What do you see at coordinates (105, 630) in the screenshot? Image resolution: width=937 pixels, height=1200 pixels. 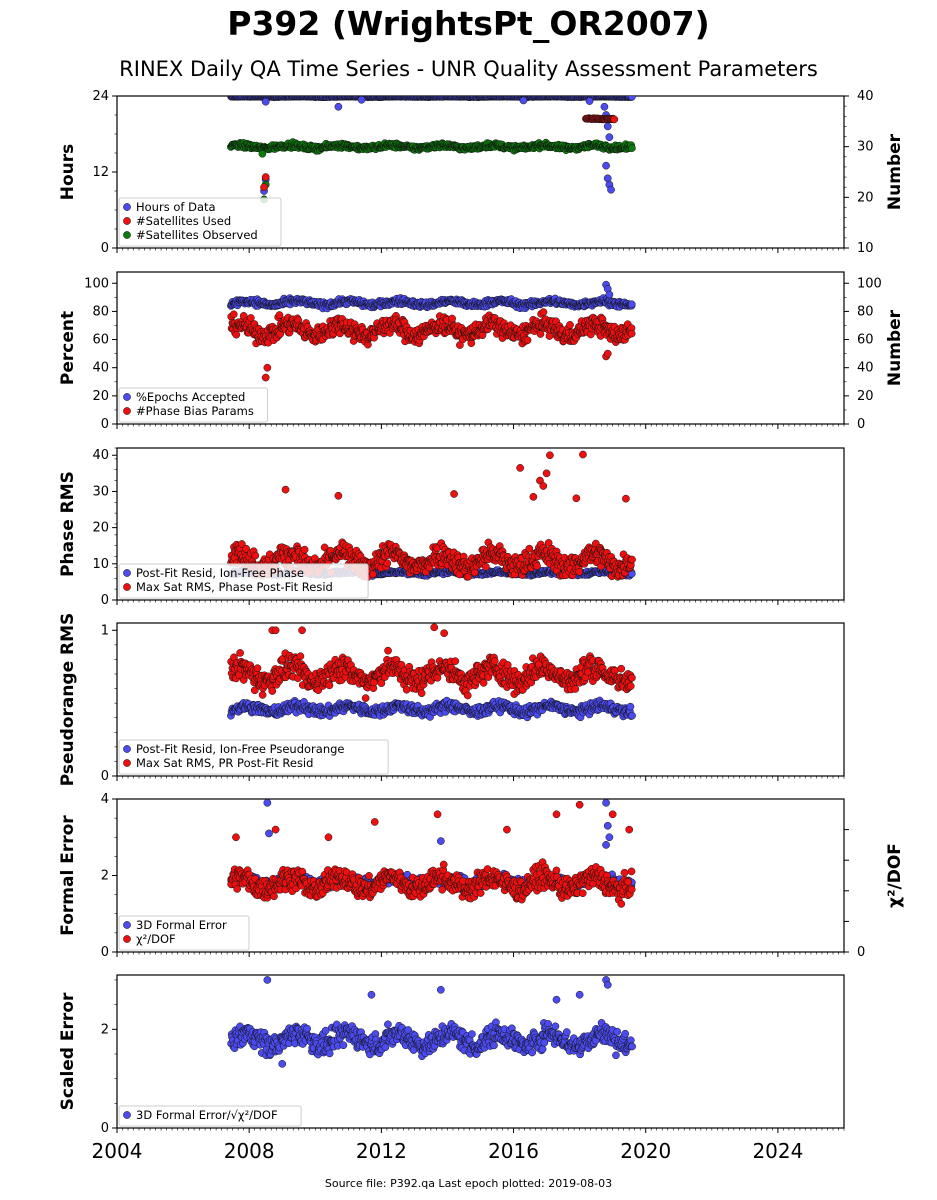 I see `y-tick-label: 1` at bounding box center [105, 630].